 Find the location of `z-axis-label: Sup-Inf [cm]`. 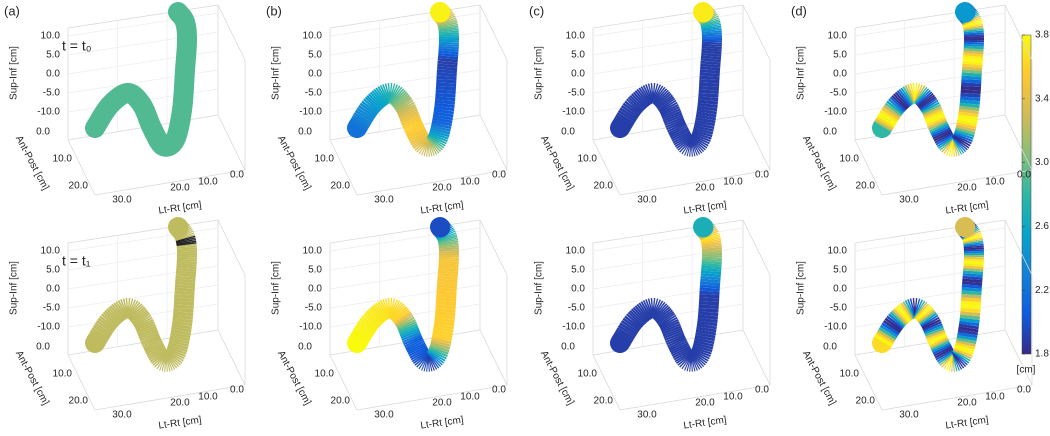

z-axis-label: Sup-Inf [cm] is located at coordinates (276, 288).